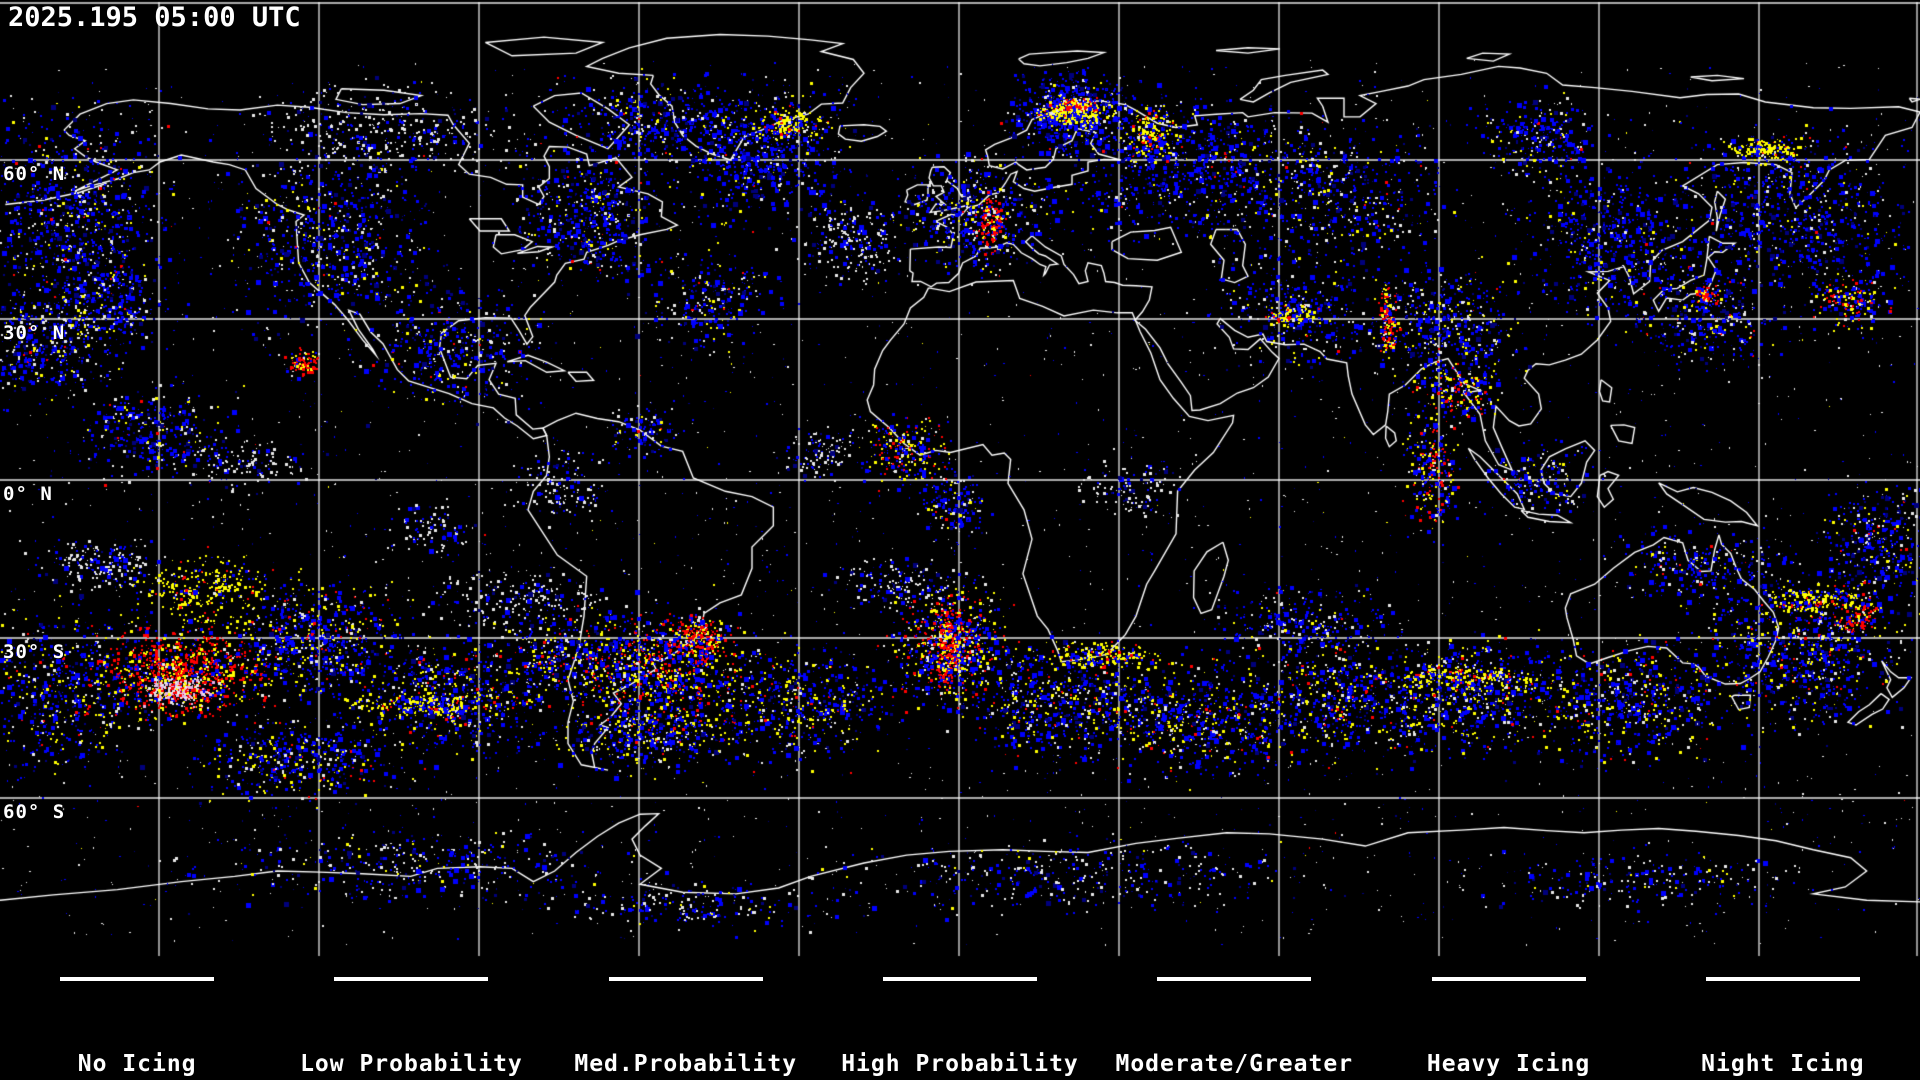 This screenshot has width=1920, height=1080. Describe the element at coordinates (137, 979) in the screenshot. I see `legend-swatch-no-icing` at that location.